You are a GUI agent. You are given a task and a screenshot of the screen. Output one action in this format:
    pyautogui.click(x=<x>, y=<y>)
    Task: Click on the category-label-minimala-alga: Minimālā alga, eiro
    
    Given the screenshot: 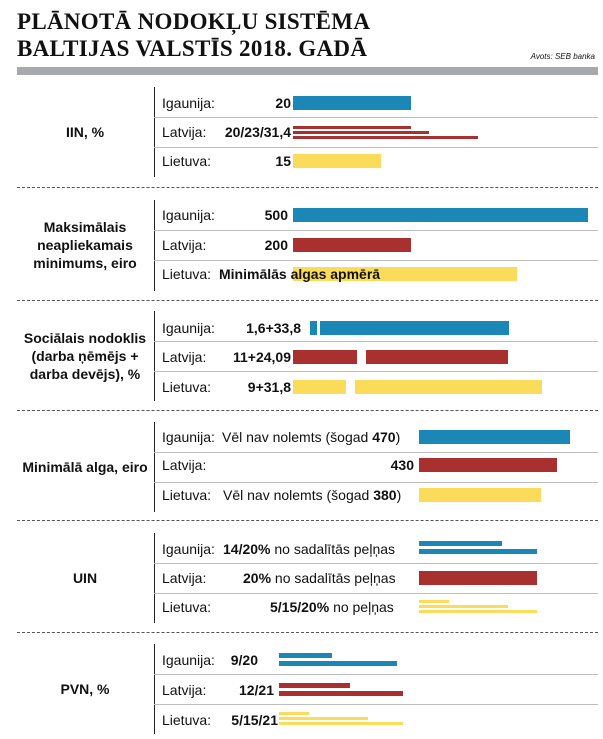 What is the action you would take?
    pyautogui.click(x=85, y=467)
    